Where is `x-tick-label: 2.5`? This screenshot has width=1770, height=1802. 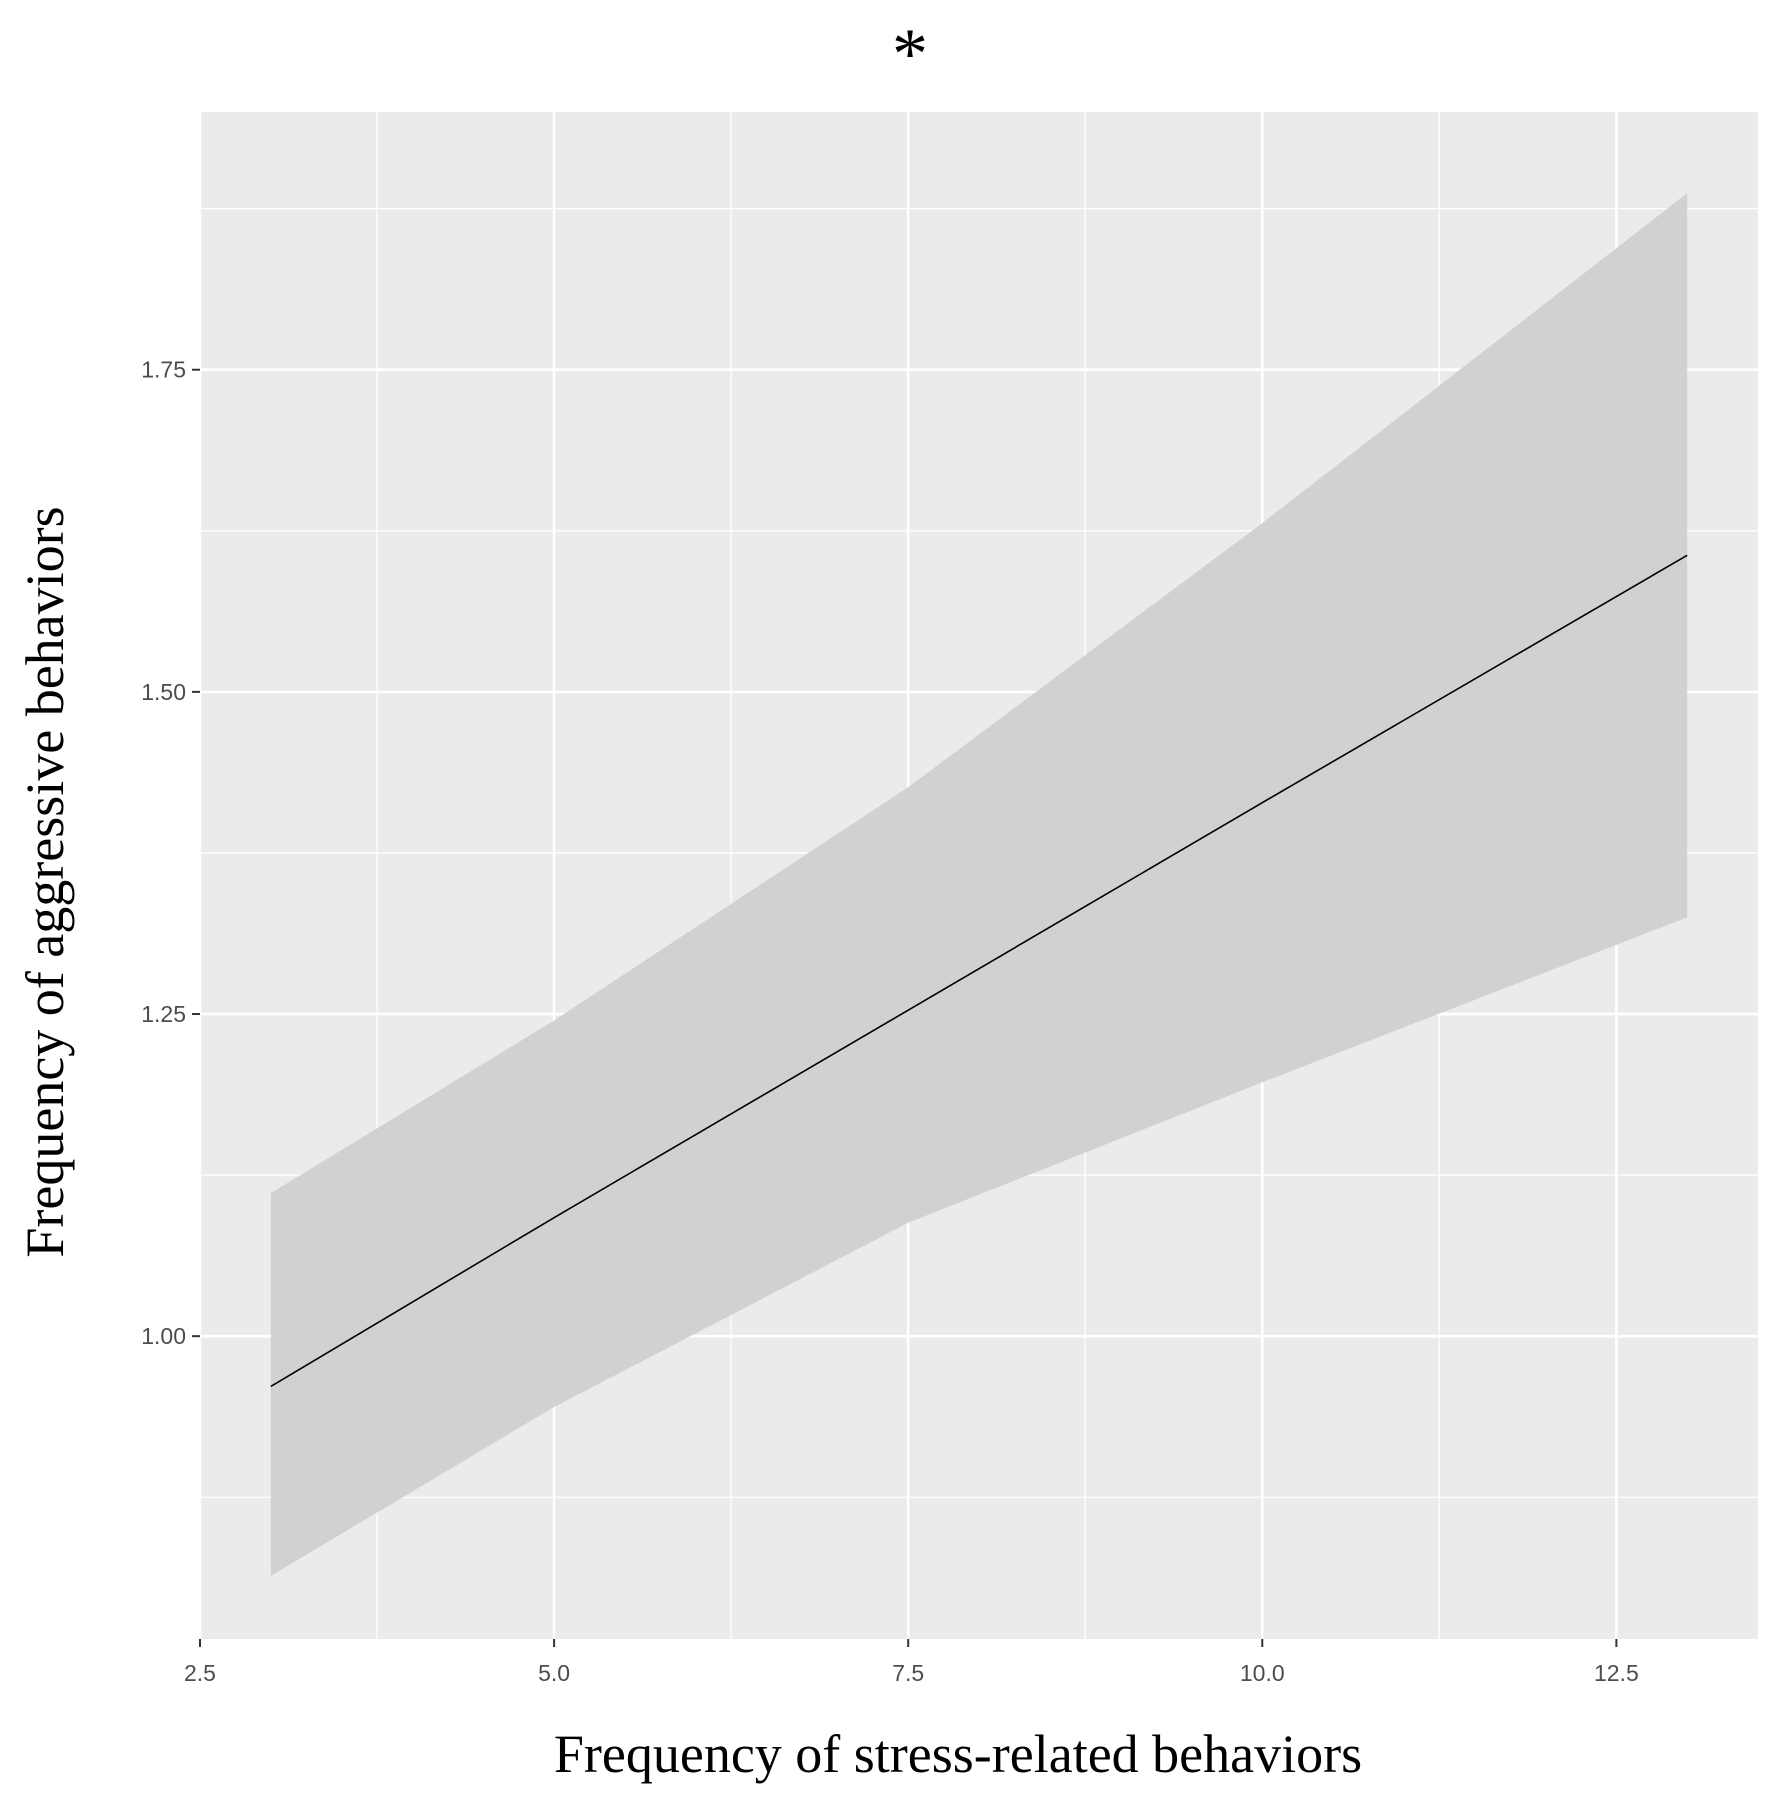
x-tick-label: 2.5 is located at coordinates (200, 1673).